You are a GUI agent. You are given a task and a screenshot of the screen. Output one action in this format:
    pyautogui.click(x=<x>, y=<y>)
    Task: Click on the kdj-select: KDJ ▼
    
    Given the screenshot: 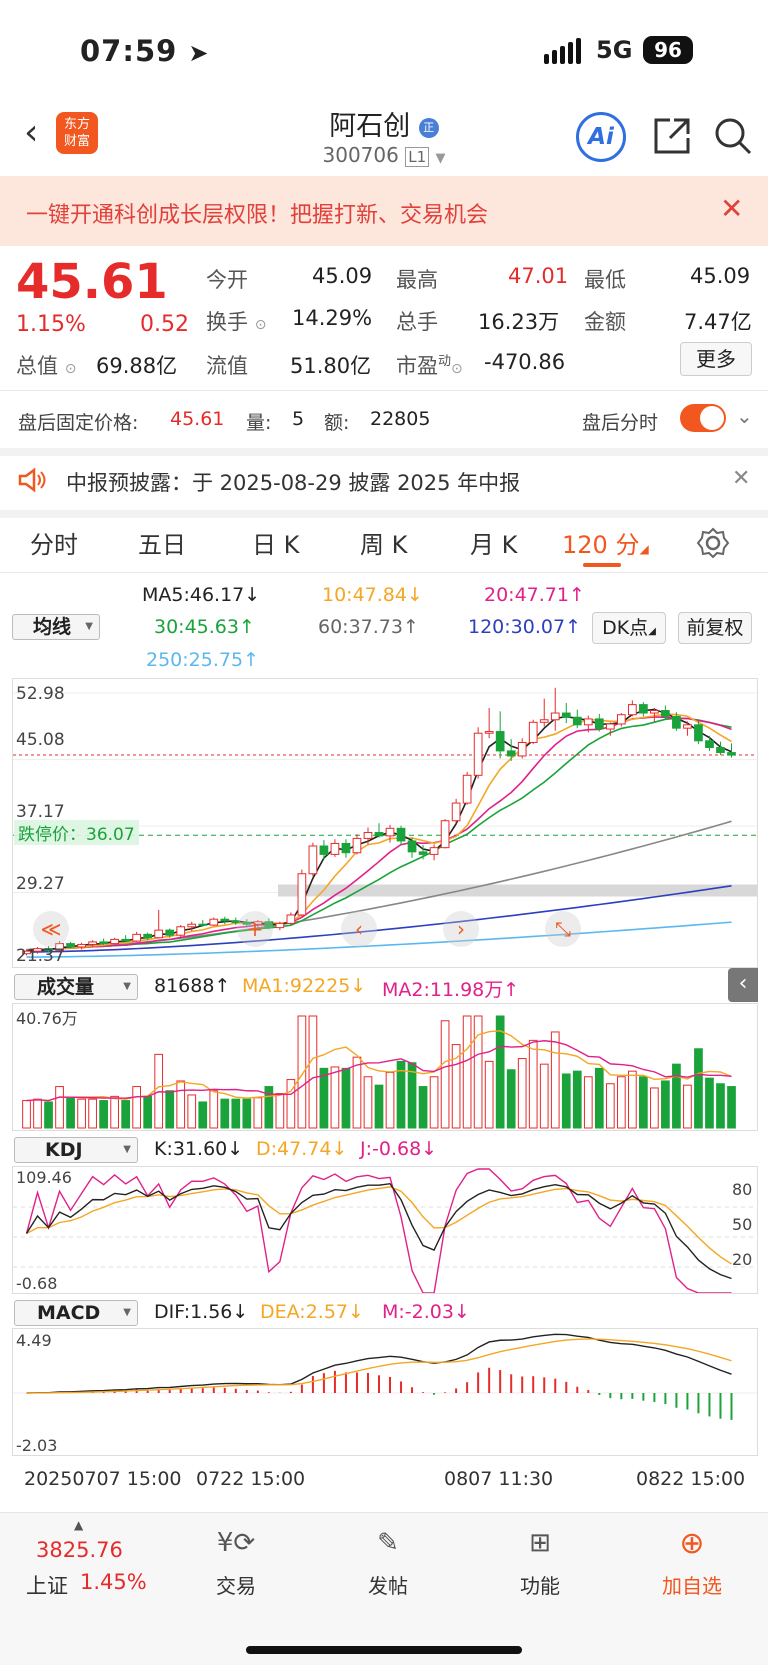 What is the action you would take?
    pyautogui.click(x=76, y=1150)
    